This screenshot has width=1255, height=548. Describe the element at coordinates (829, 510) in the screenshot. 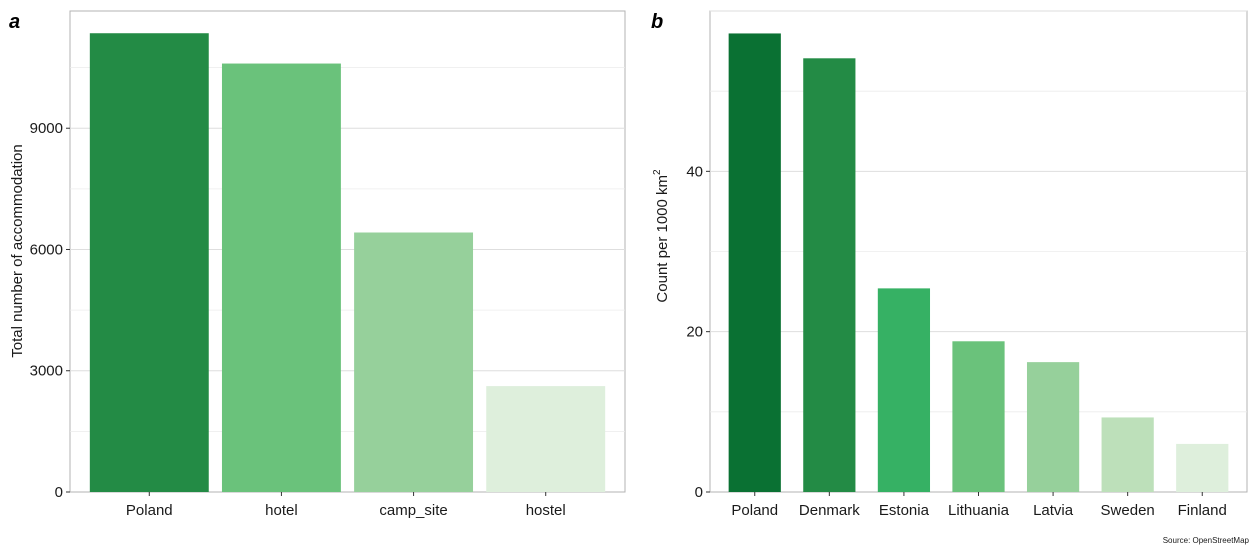

I see `x-tick-label: Denmark` at that location.